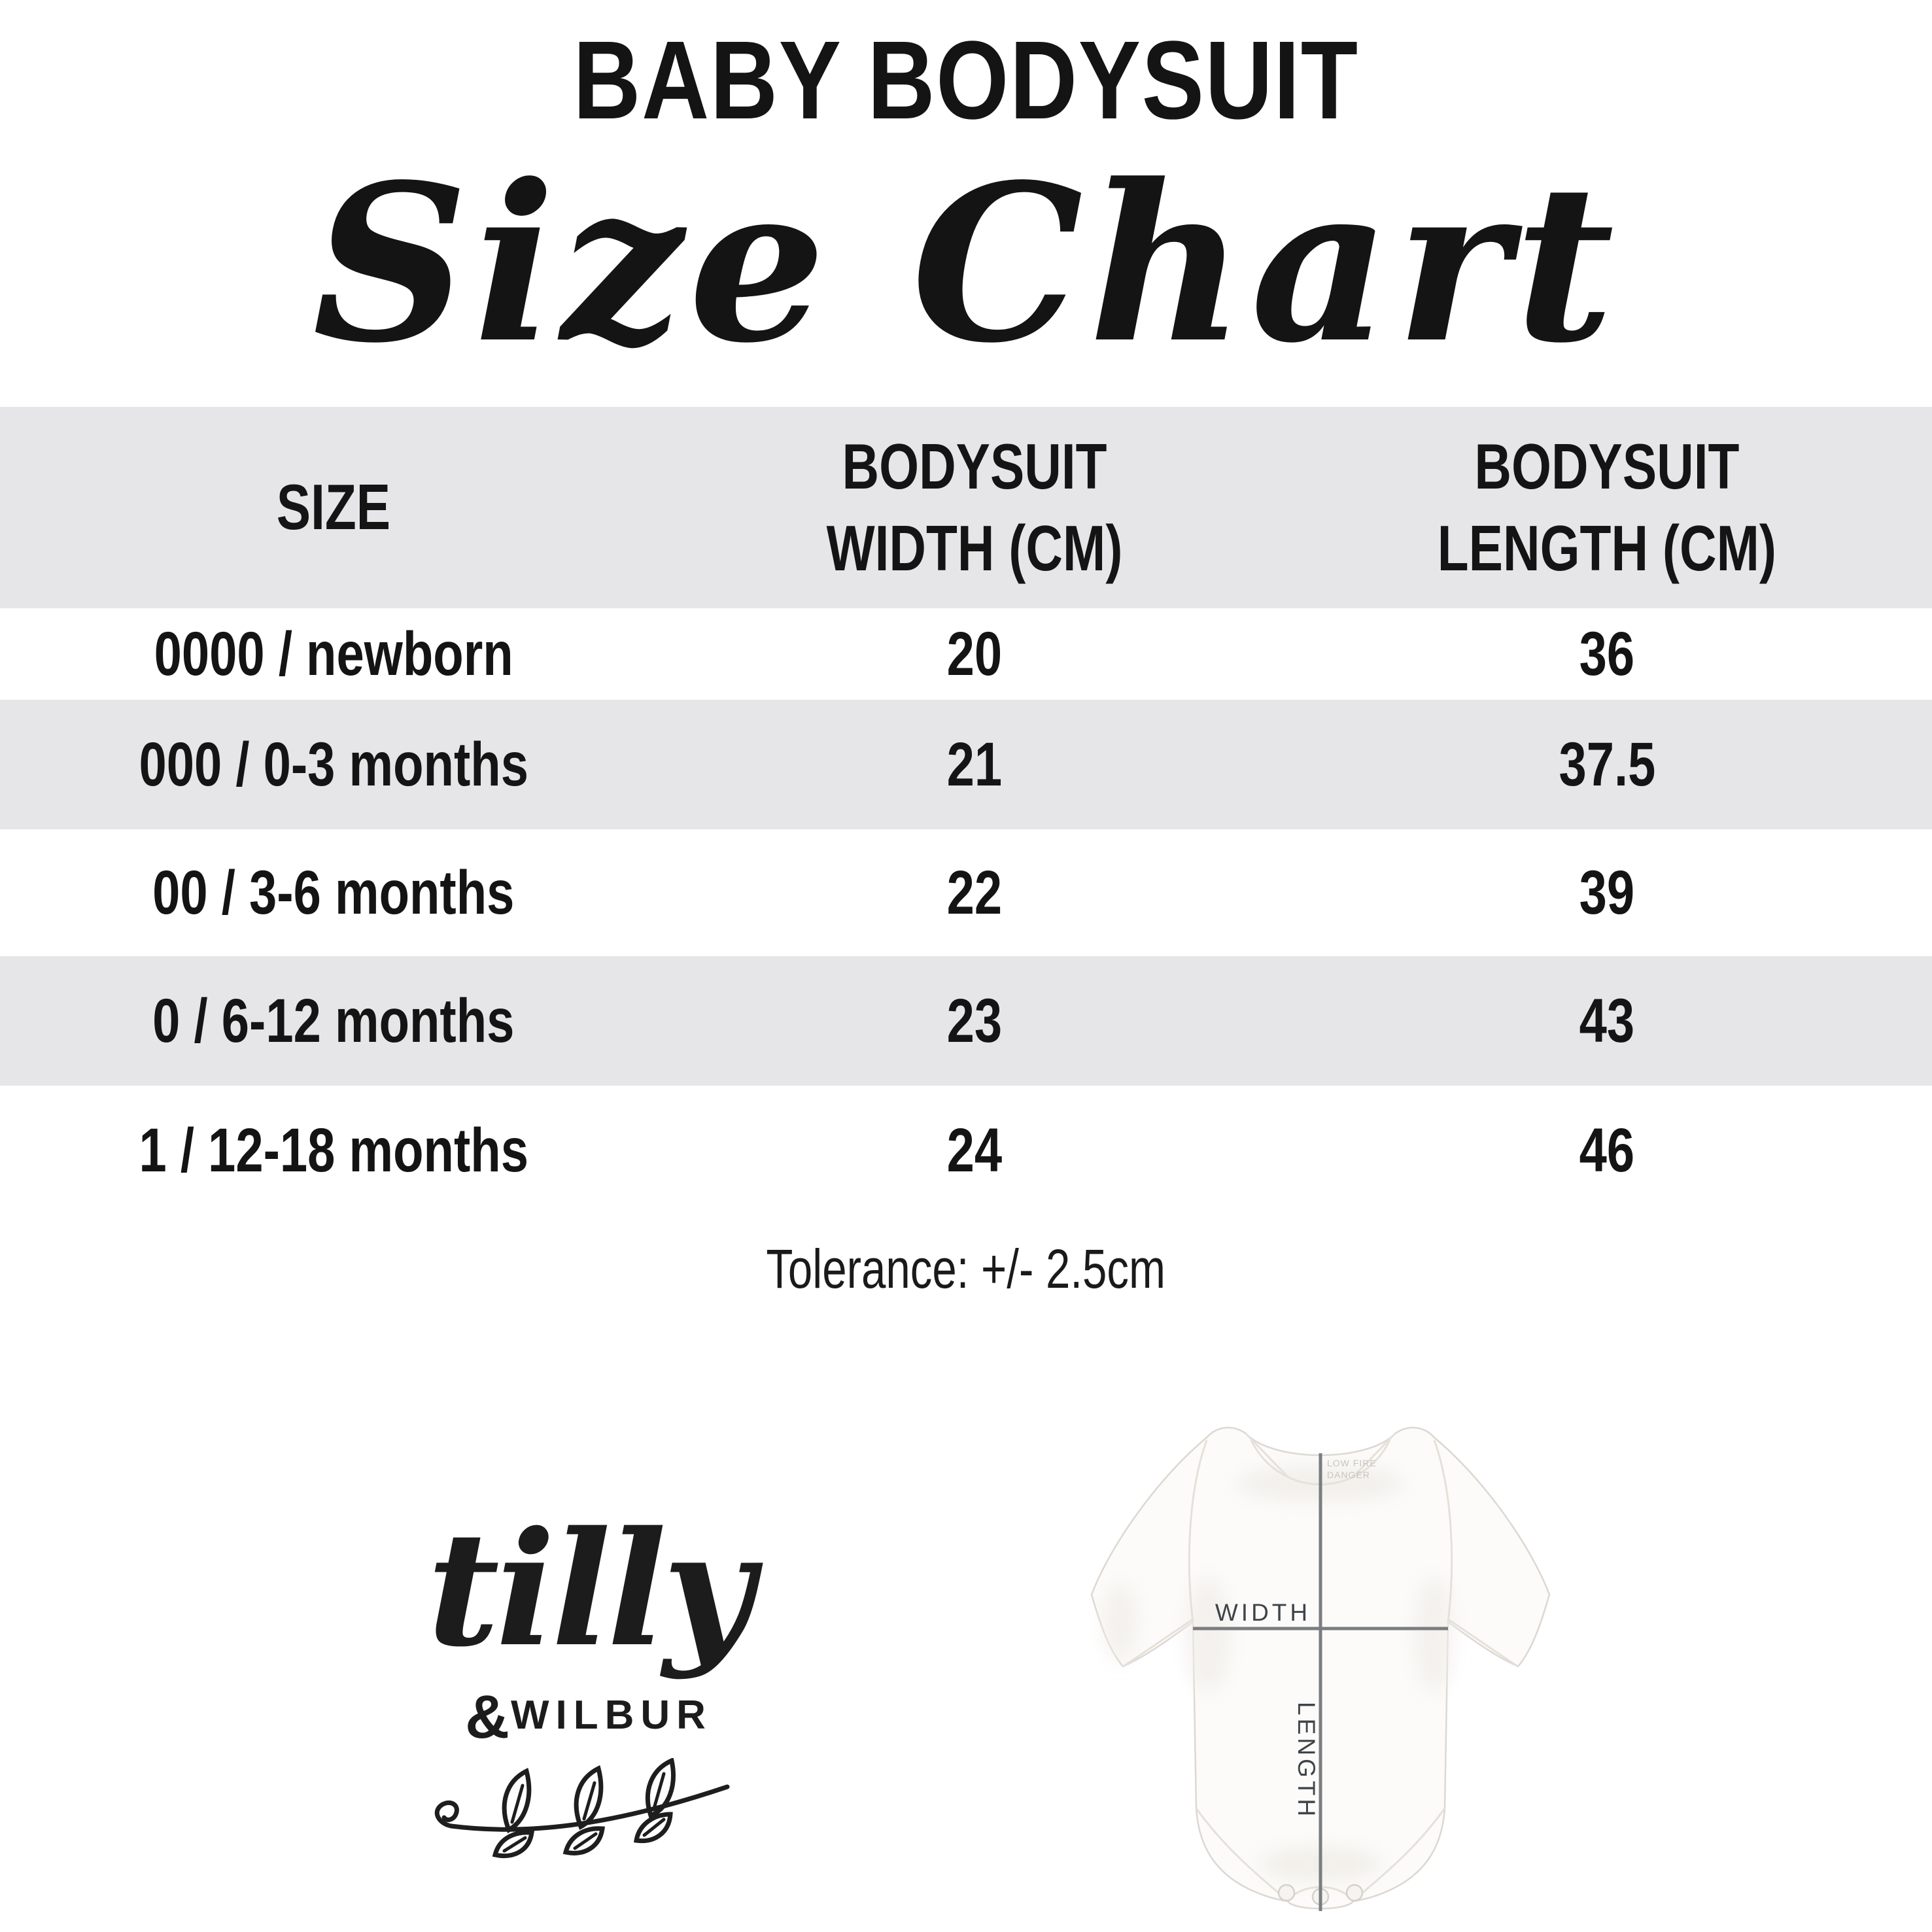 The height and width of the screenshot is (1932, 1932). I want to click on page-subtitle: Size Chart, so click(966, 263).